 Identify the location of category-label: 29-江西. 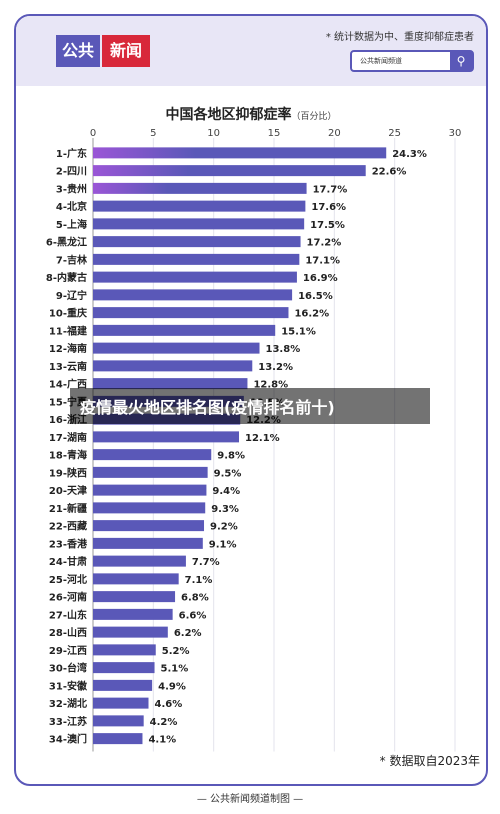
(68, 650).